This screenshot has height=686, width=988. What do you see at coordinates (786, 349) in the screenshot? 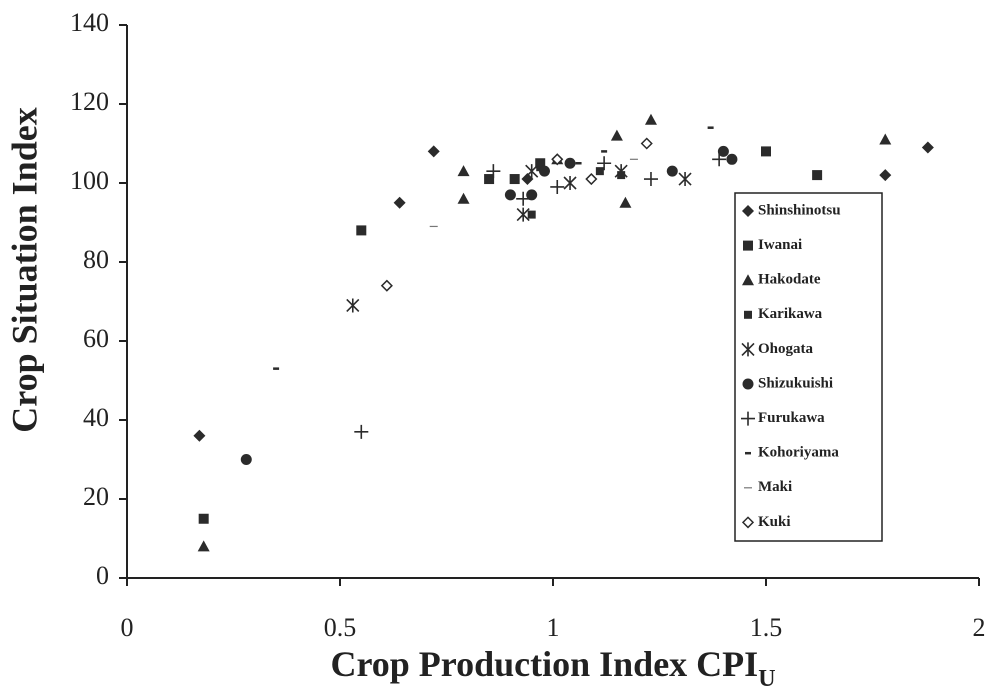
I see `legend-label: Ohogata` at bounding box center [786, 349].